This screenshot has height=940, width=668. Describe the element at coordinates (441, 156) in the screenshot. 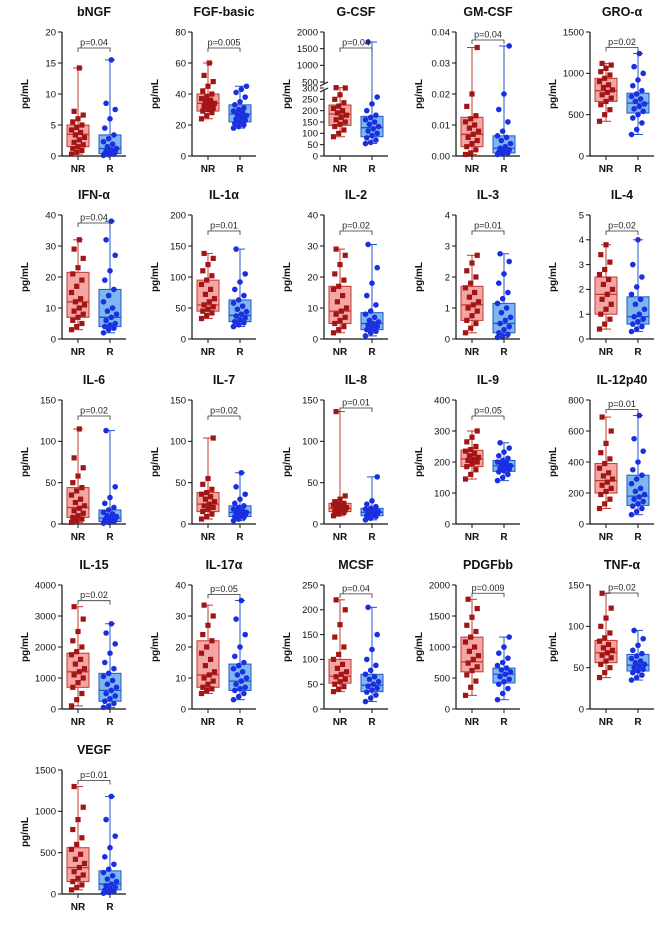

I see `y-tick-label: 0.00` at that location.